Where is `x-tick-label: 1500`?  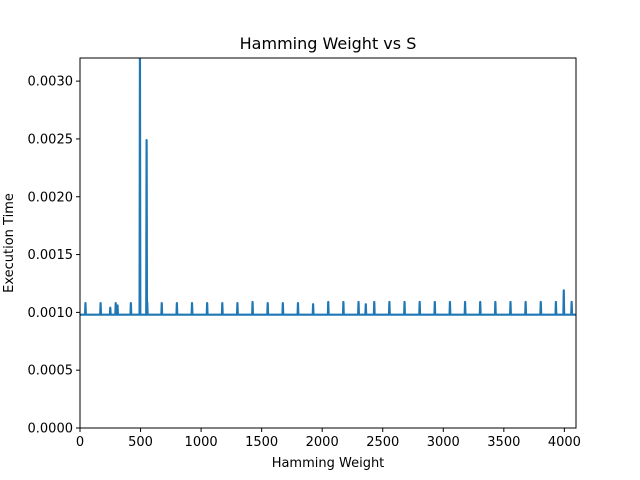 x-tick-label: 1500 is located at coordinates (261, 442).